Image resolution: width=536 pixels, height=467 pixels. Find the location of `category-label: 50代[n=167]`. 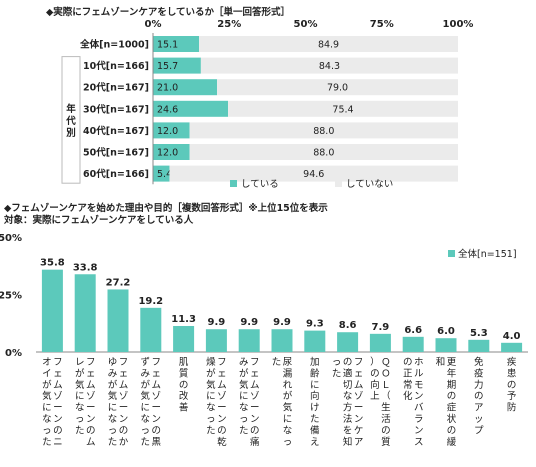

category-label: 50代[n=167] is located at coordinates (116, 153).